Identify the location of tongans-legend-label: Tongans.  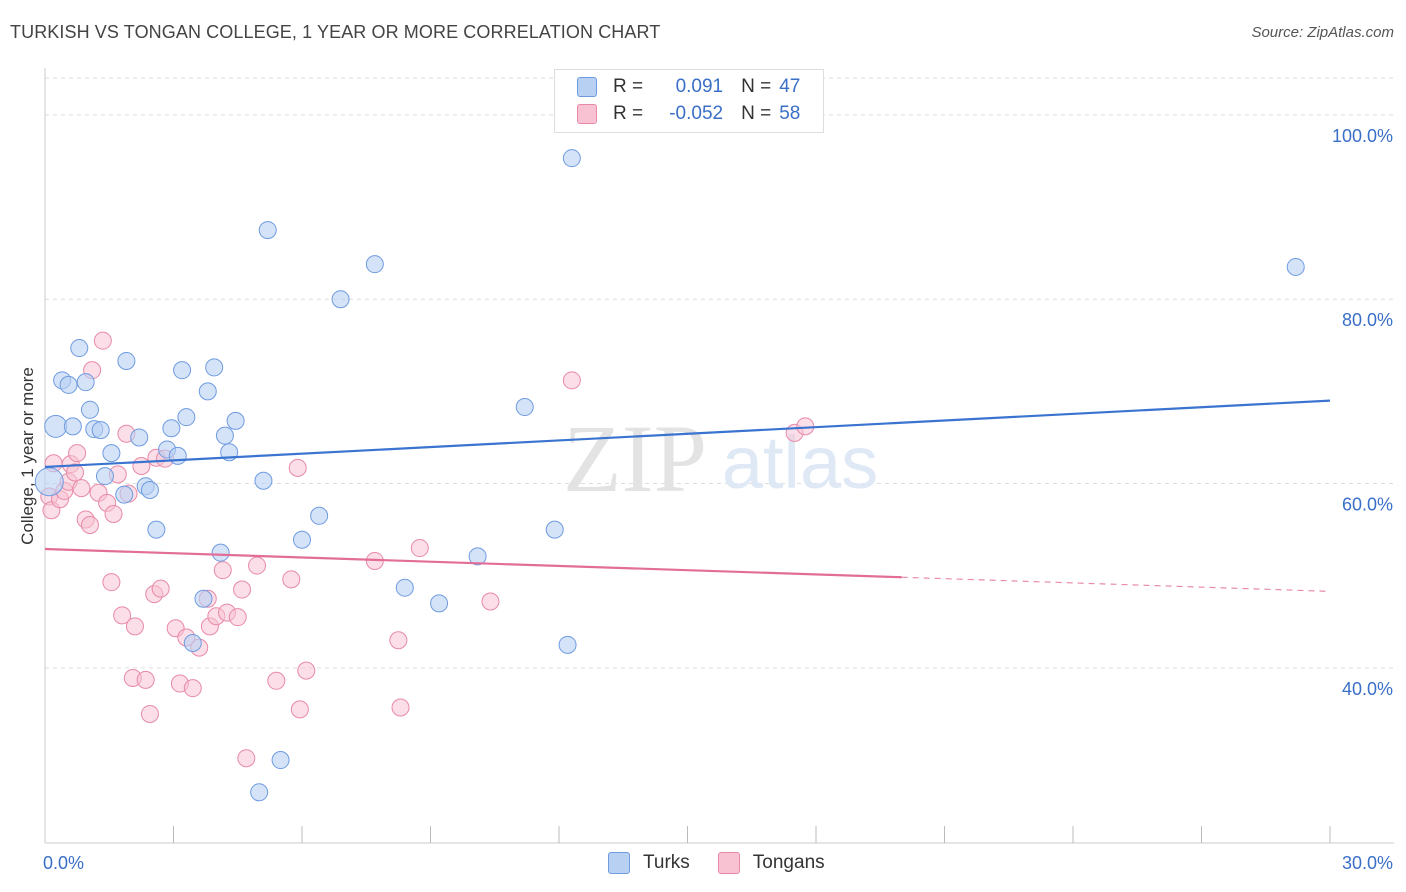
(788, 862).